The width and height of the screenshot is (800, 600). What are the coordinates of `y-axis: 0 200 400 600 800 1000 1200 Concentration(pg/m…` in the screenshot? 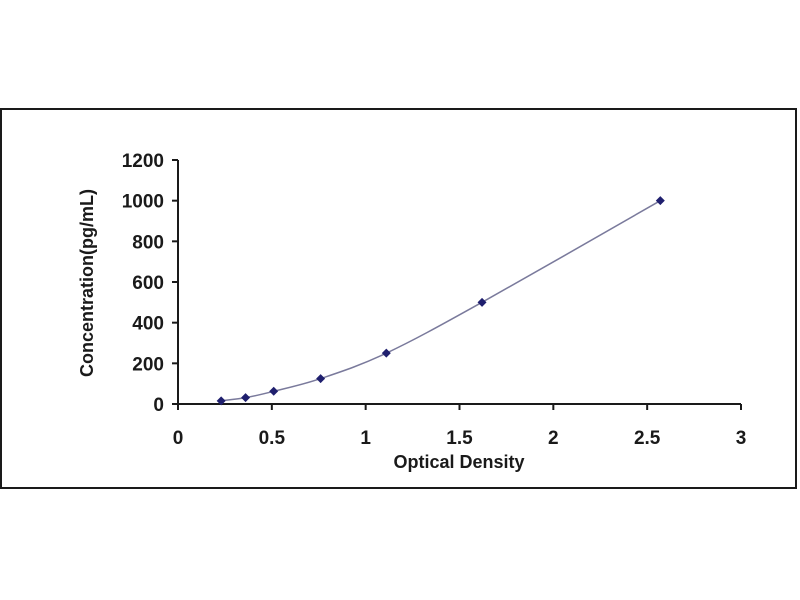 It's located at (128, 283).